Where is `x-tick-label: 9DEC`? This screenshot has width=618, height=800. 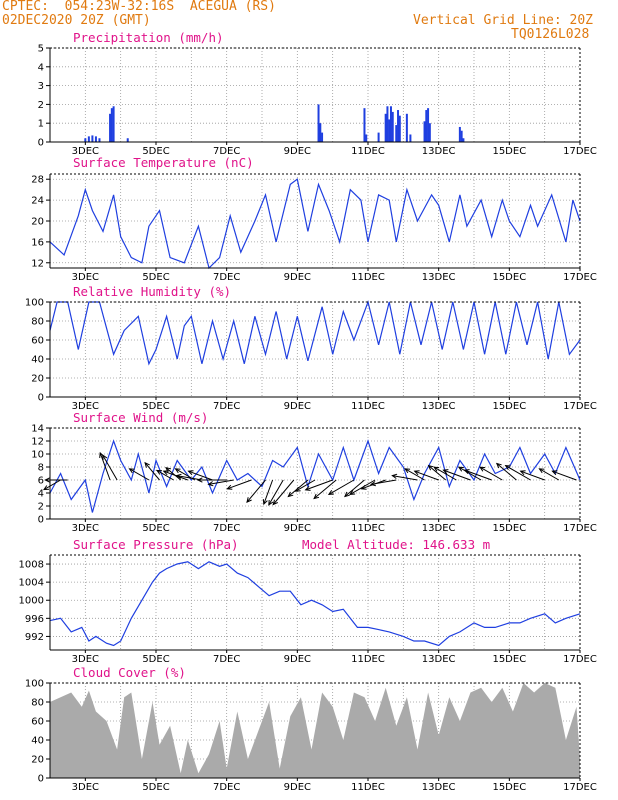 x-tick-label: 9DEC is located at coordinates (297, 528).